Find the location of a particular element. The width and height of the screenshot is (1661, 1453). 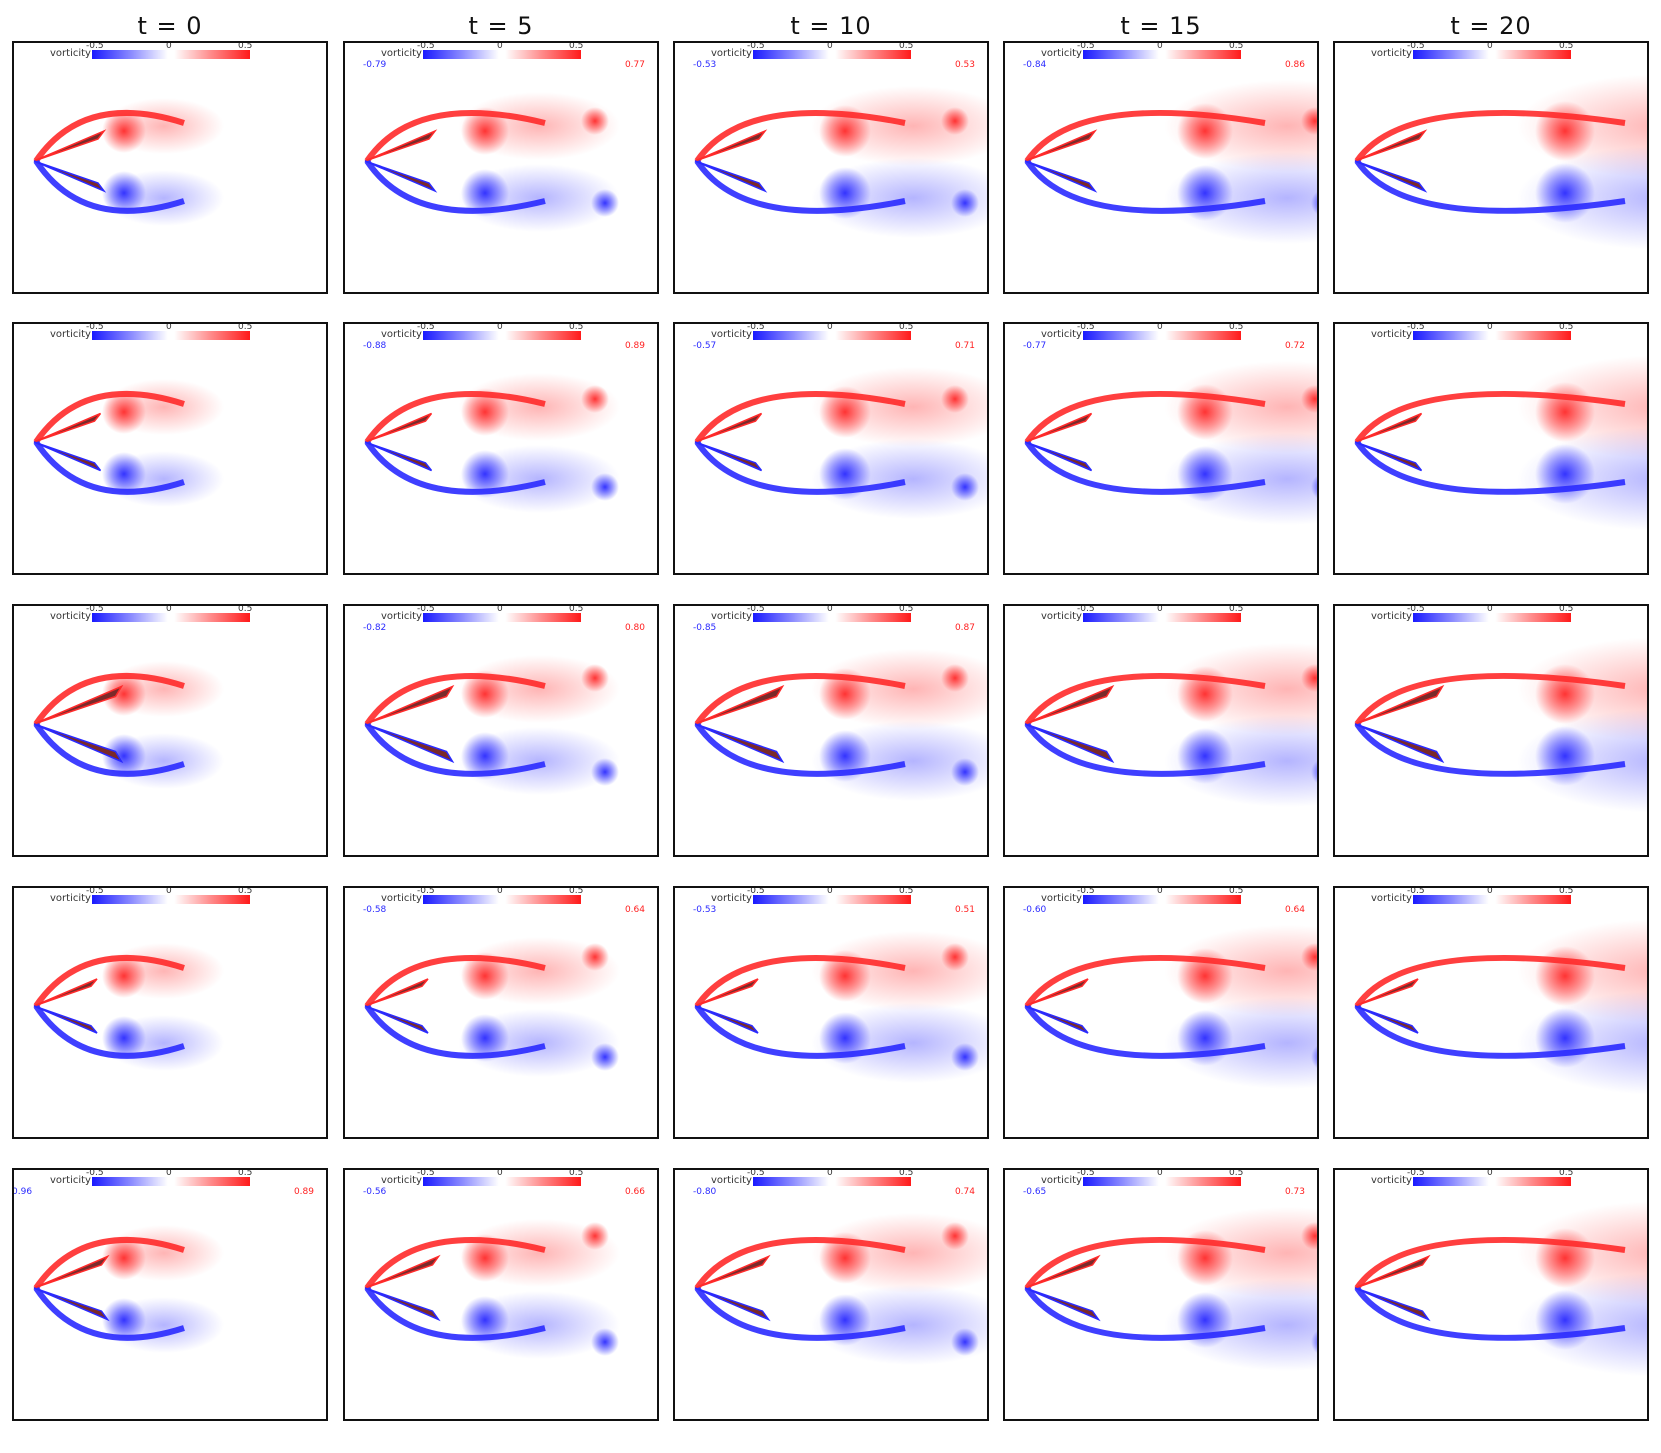

column-title: t = 0 is located at coordinates (170, 26).